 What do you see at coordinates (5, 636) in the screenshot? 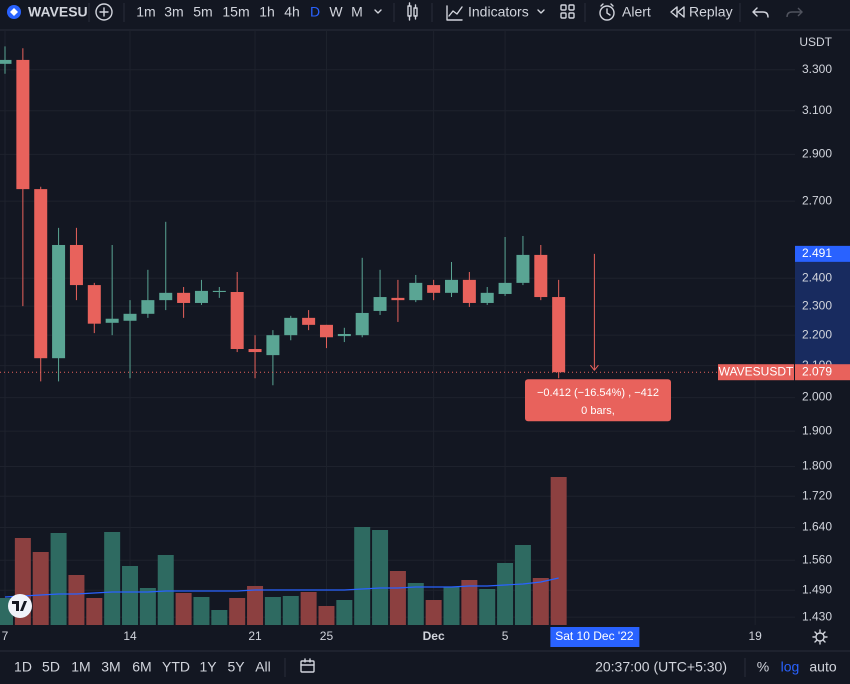
I see `x-tick-label: 7` at bounding box center [5, 636].